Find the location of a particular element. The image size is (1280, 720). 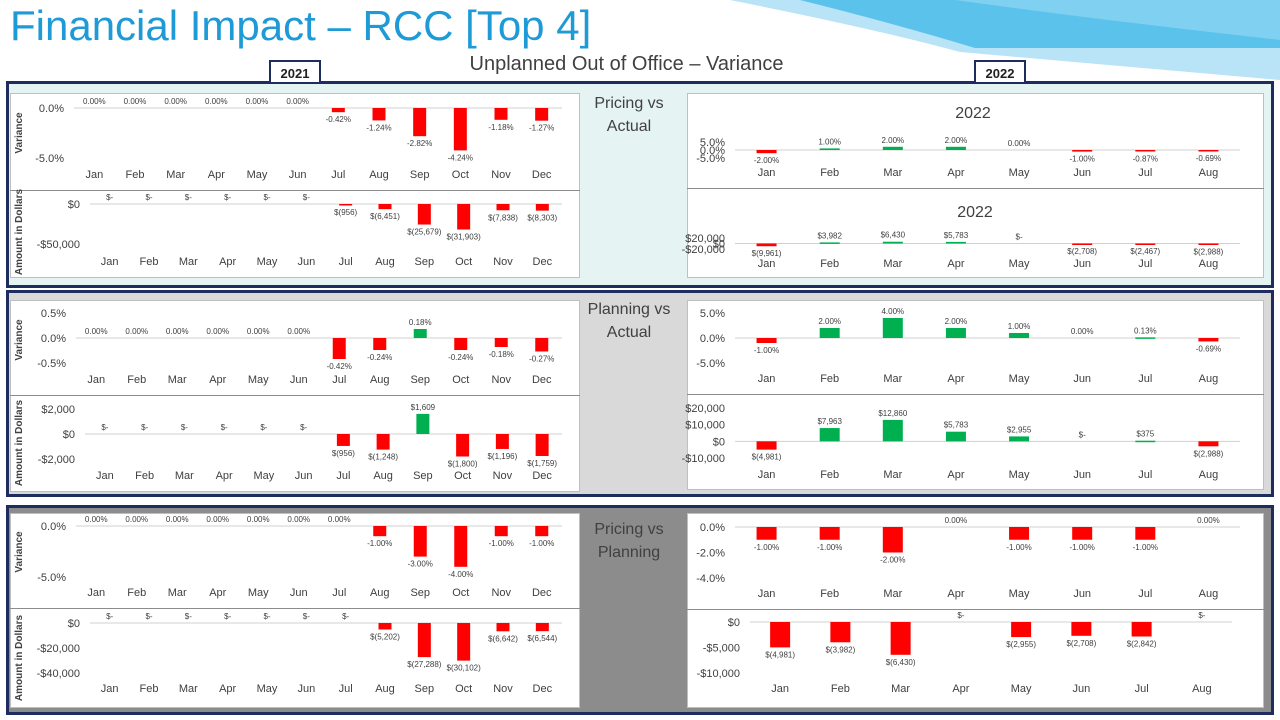

page-title: Financial Impact – RCC [Top 4] is located at coordinates (301, 25).